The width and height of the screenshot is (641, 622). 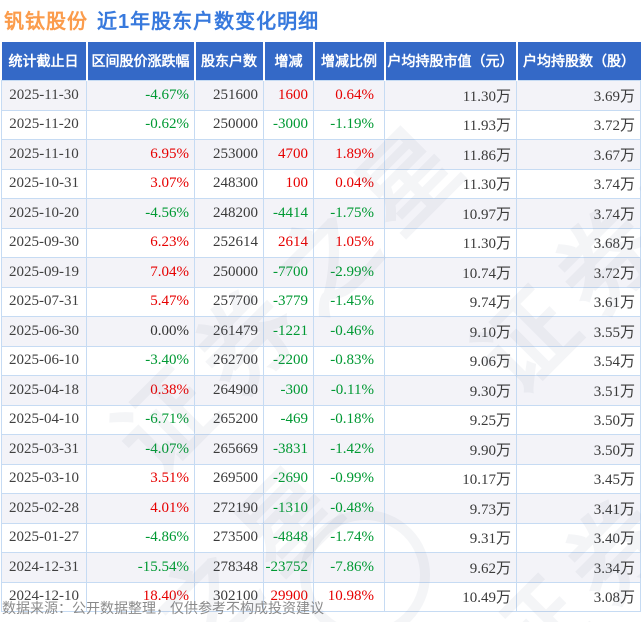 What do you see at coordinates (44, 242) in the screenshot?
I see `cell-date: 2025-09-30` at bounding box center [44, 242].